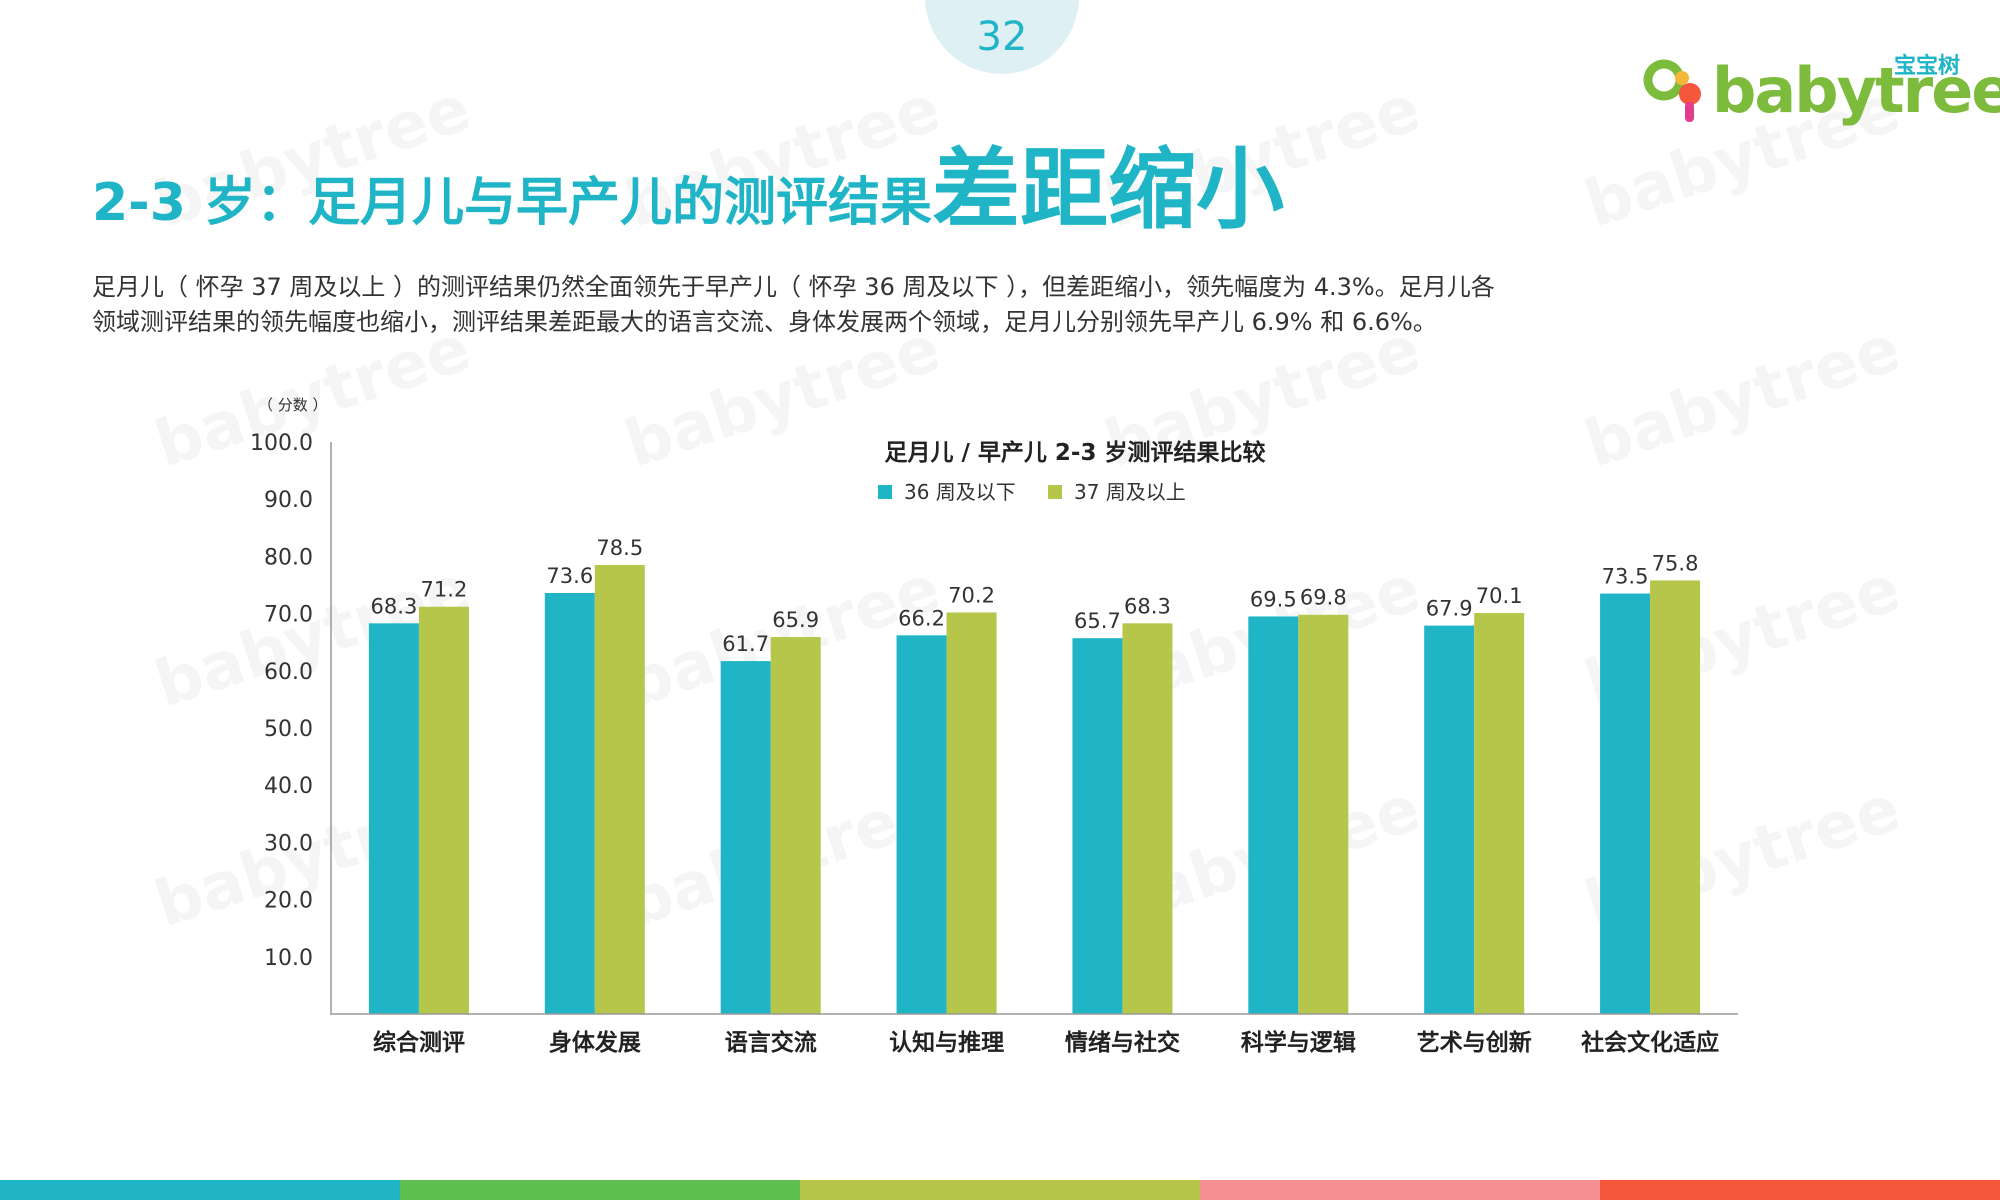 This screenshot has height=1200, width=2000. What do you see at coordinates (1856, 90) in the screenshot?
I see `logo-text-en: babytree` at bounding box center [1856, 90].